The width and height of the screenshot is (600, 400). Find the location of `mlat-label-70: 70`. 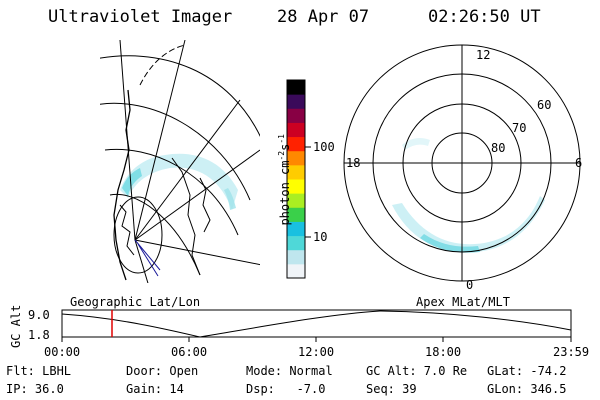

mlat-label-70: 70 is located at coordinates (519, 128).